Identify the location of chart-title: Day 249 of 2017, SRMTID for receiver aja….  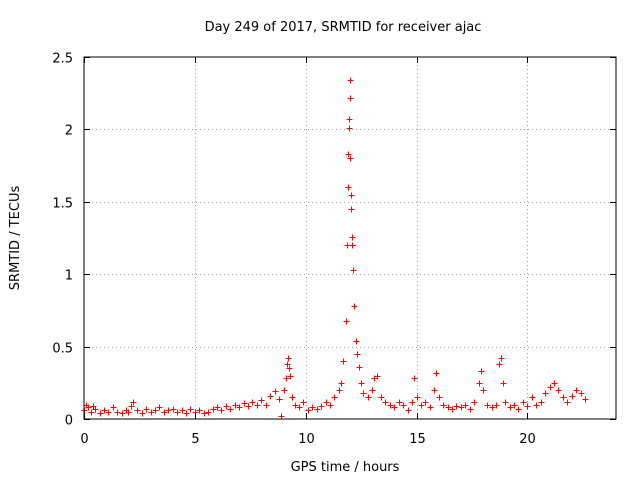
(343, 27).